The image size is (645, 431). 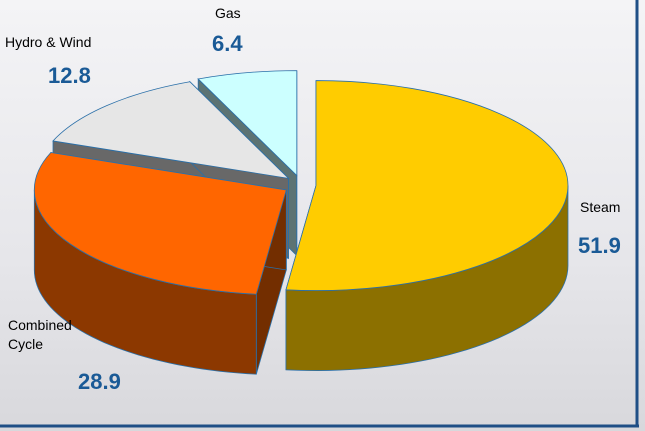 I want to click on slice-label: Hydro & Wind, so click(x=48, y=42).